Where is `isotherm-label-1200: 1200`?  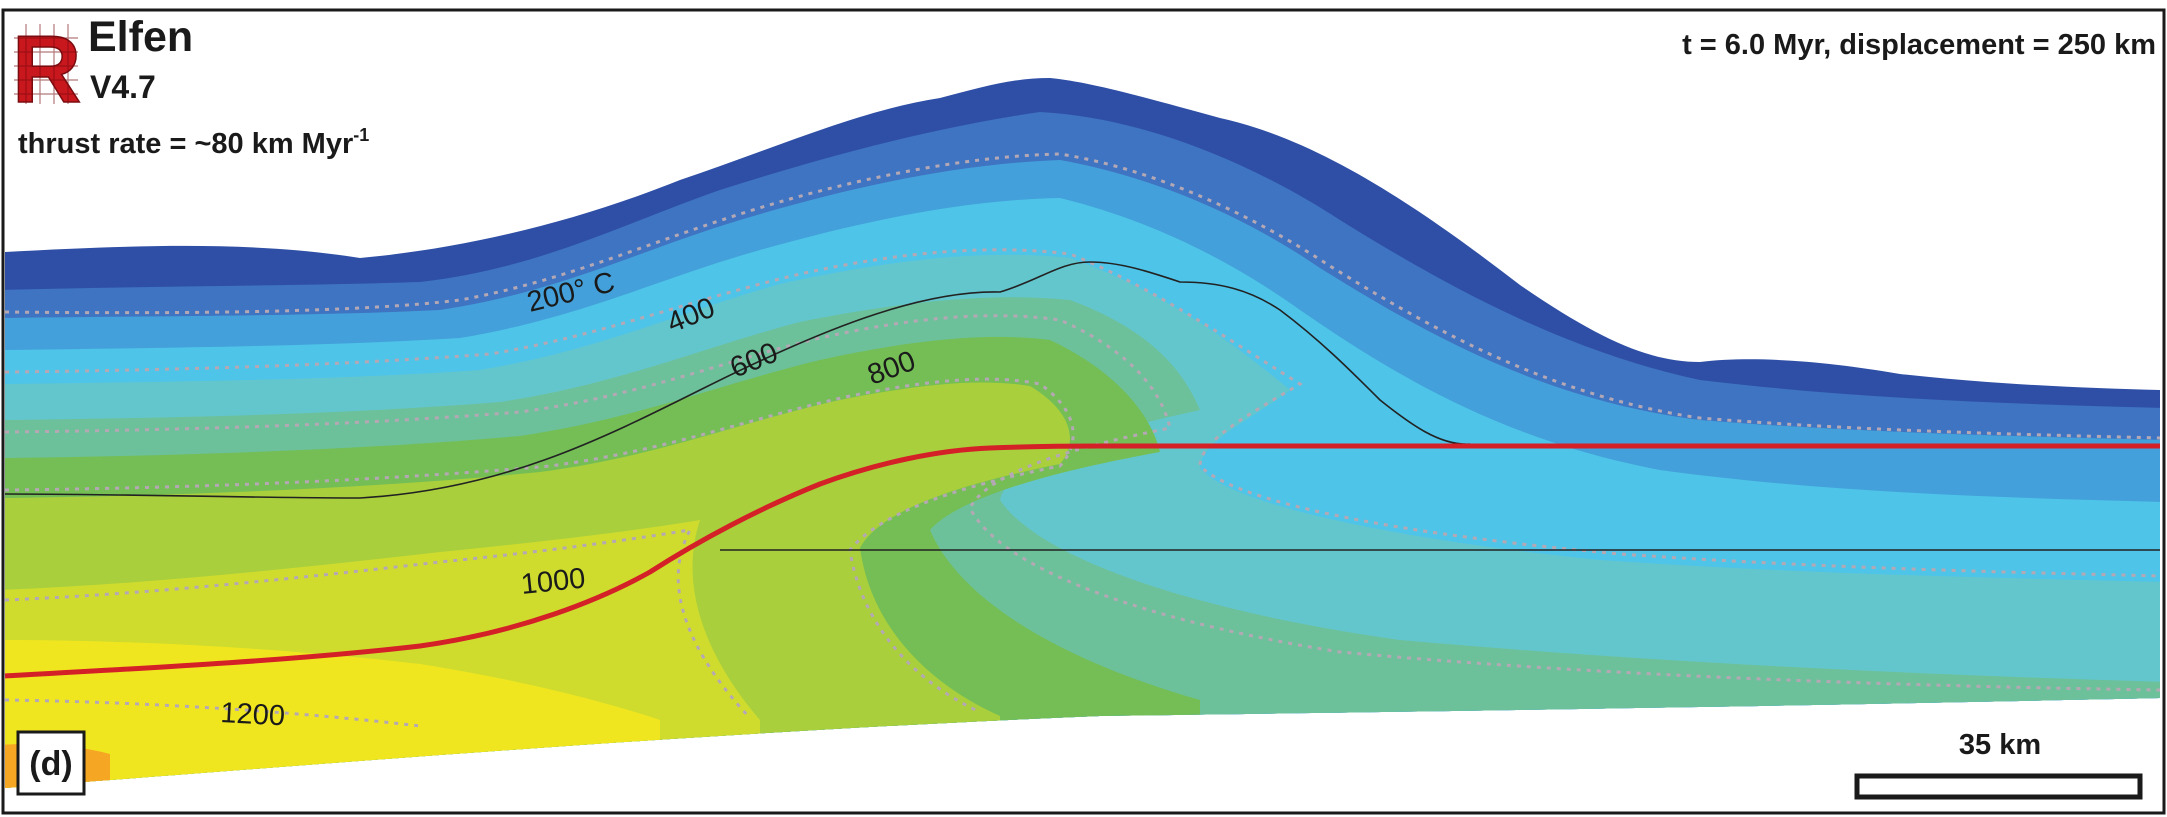
isotherm-label-1200: 1200 is located at coordinates (253, 714).